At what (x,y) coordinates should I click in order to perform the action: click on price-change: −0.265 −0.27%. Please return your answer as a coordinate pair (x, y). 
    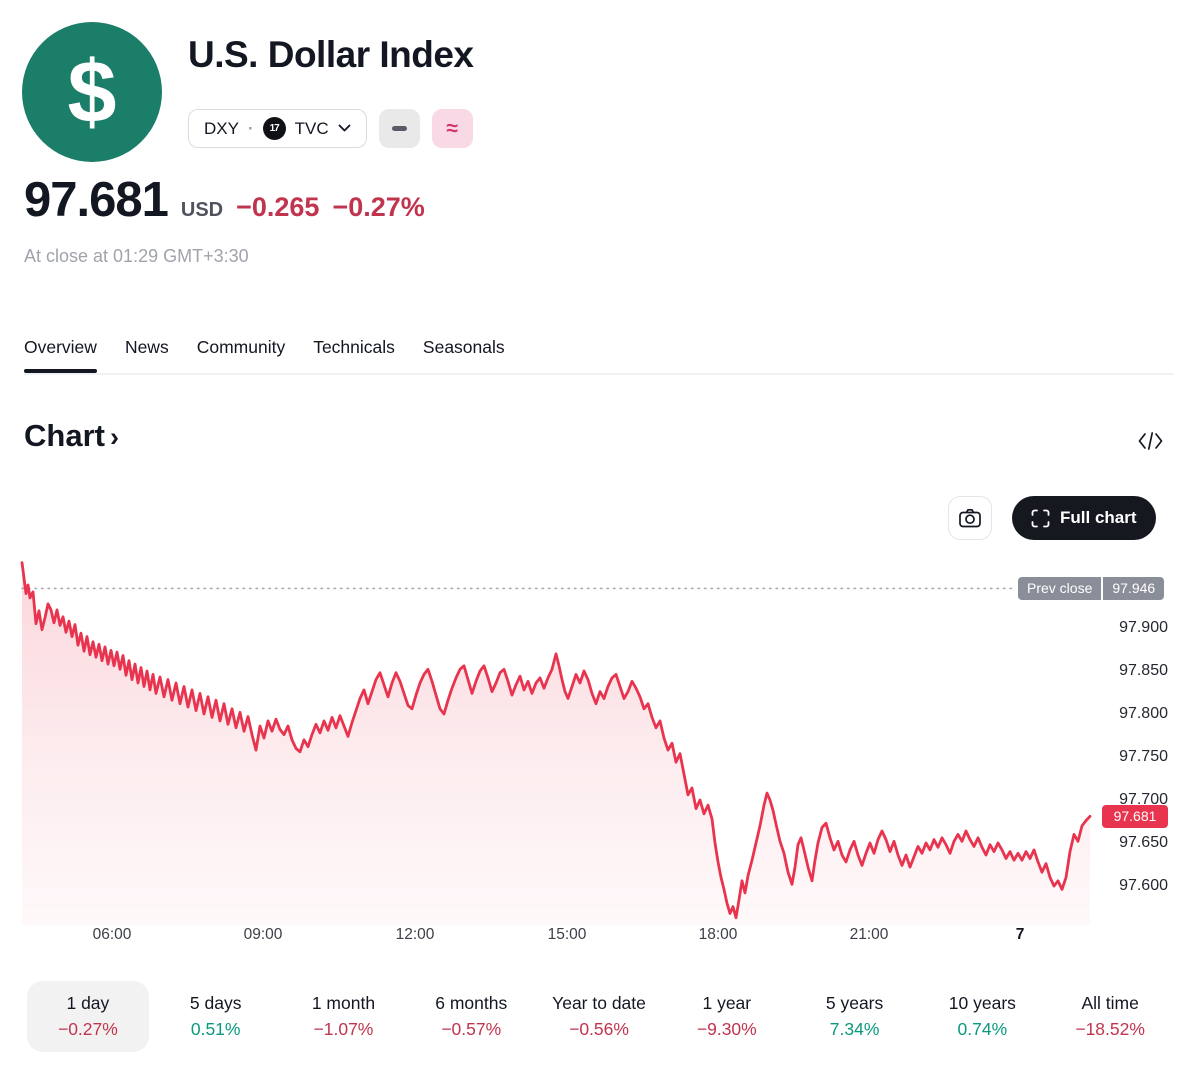
    Looking at the image, I should click on (330, 207).